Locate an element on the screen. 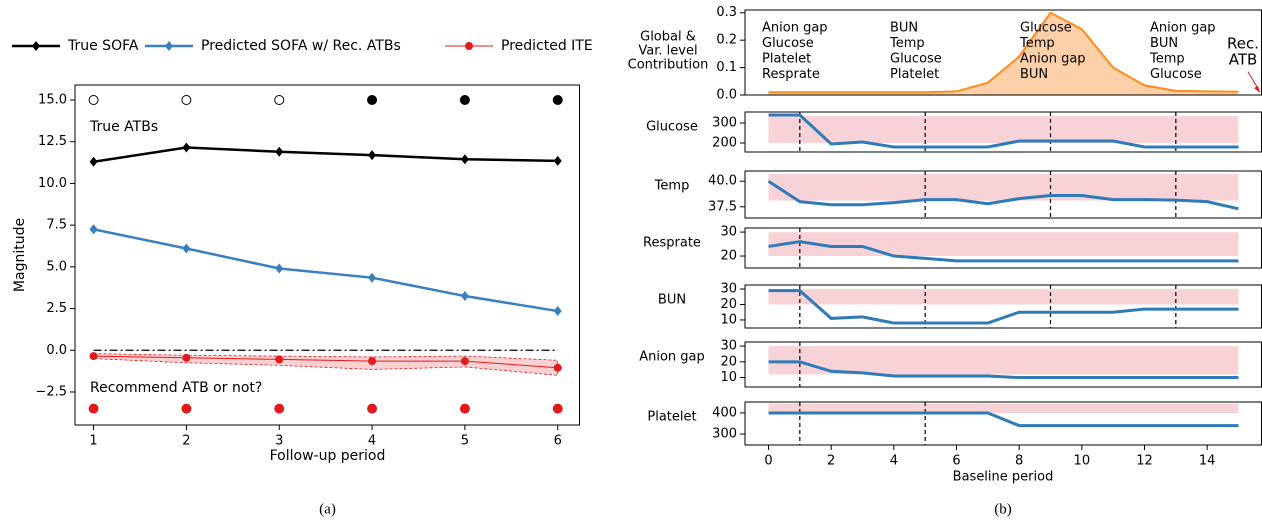 The width and height of the screenshot is (1262, 520). rec-label: Rec. is located at coordinates (1243, 44).